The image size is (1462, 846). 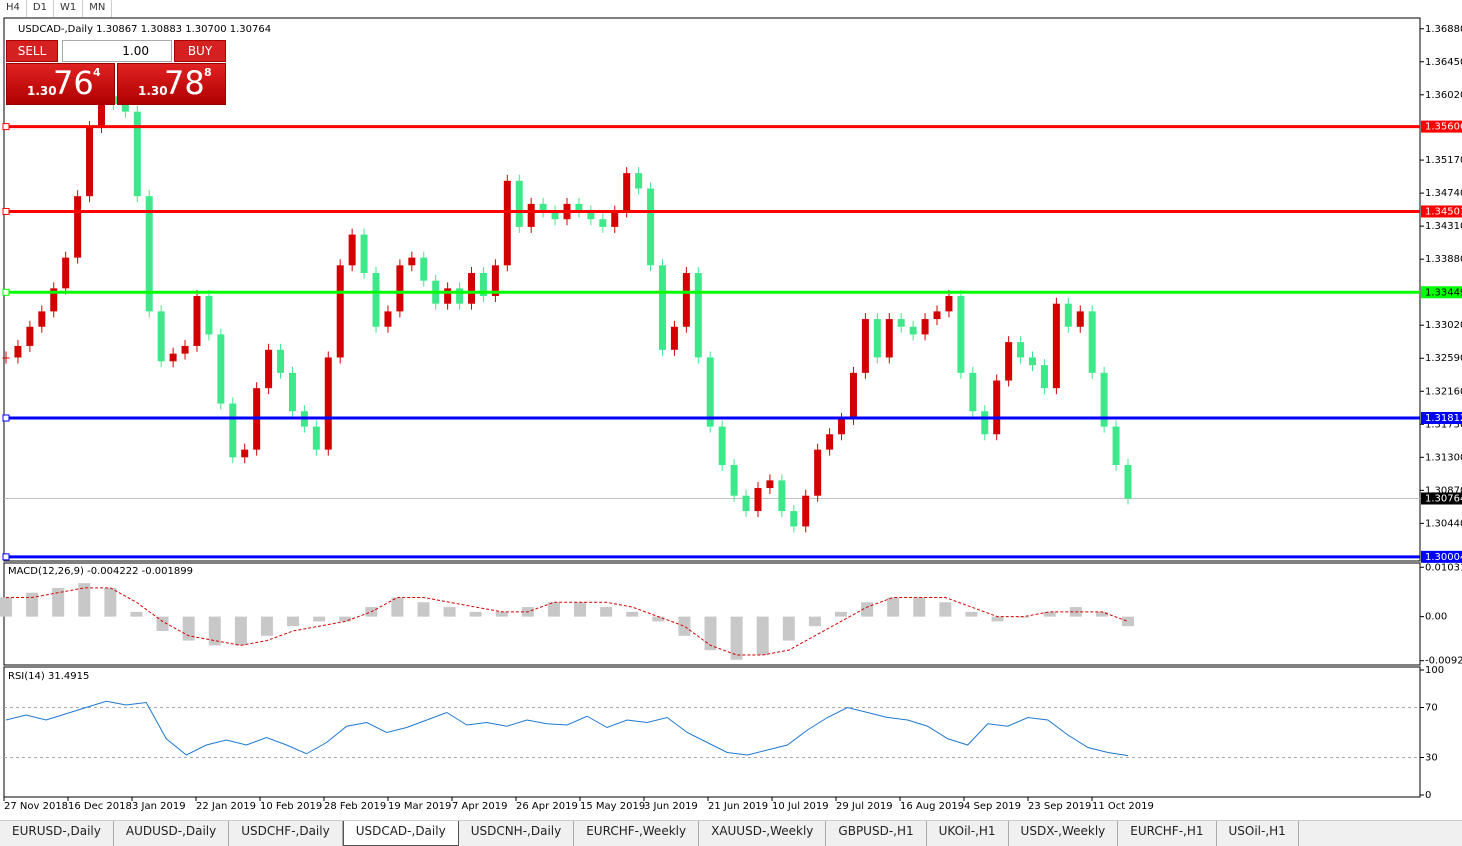 I want to click on buy-button: BUY, so click(x=200, y=51).